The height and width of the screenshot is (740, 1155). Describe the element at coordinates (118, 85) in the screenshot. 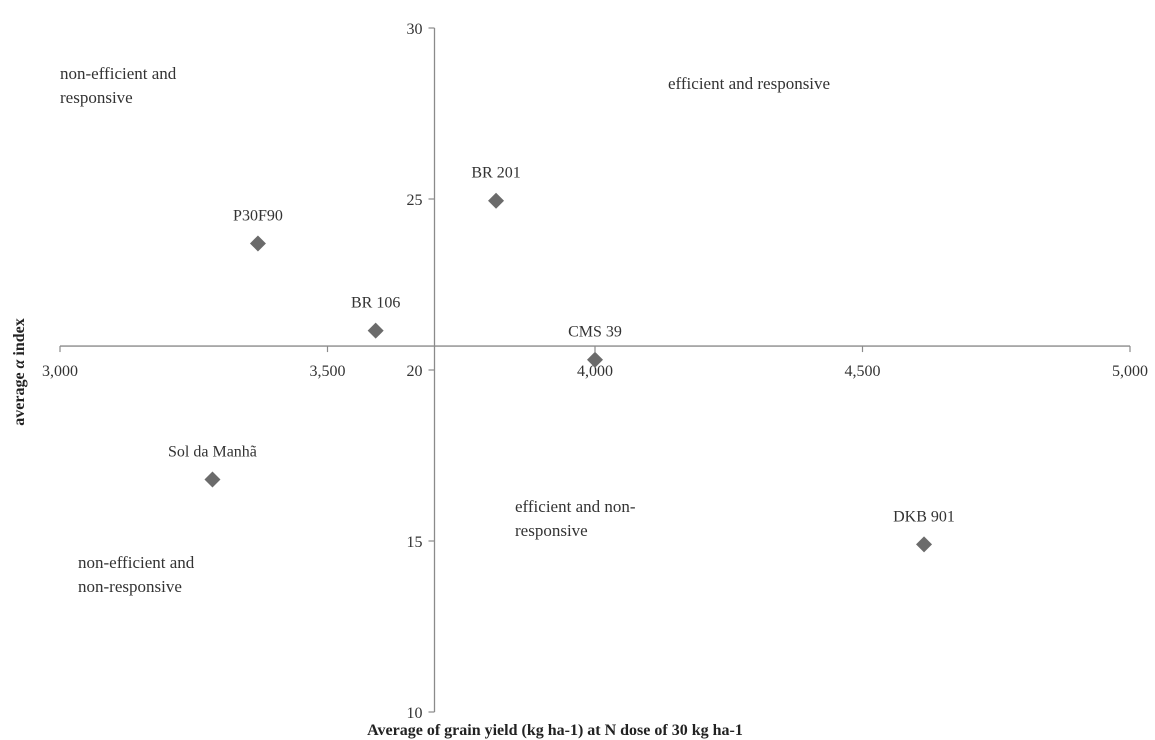

I see `quadrant-annotation: non-efficient and responsive` at that location.